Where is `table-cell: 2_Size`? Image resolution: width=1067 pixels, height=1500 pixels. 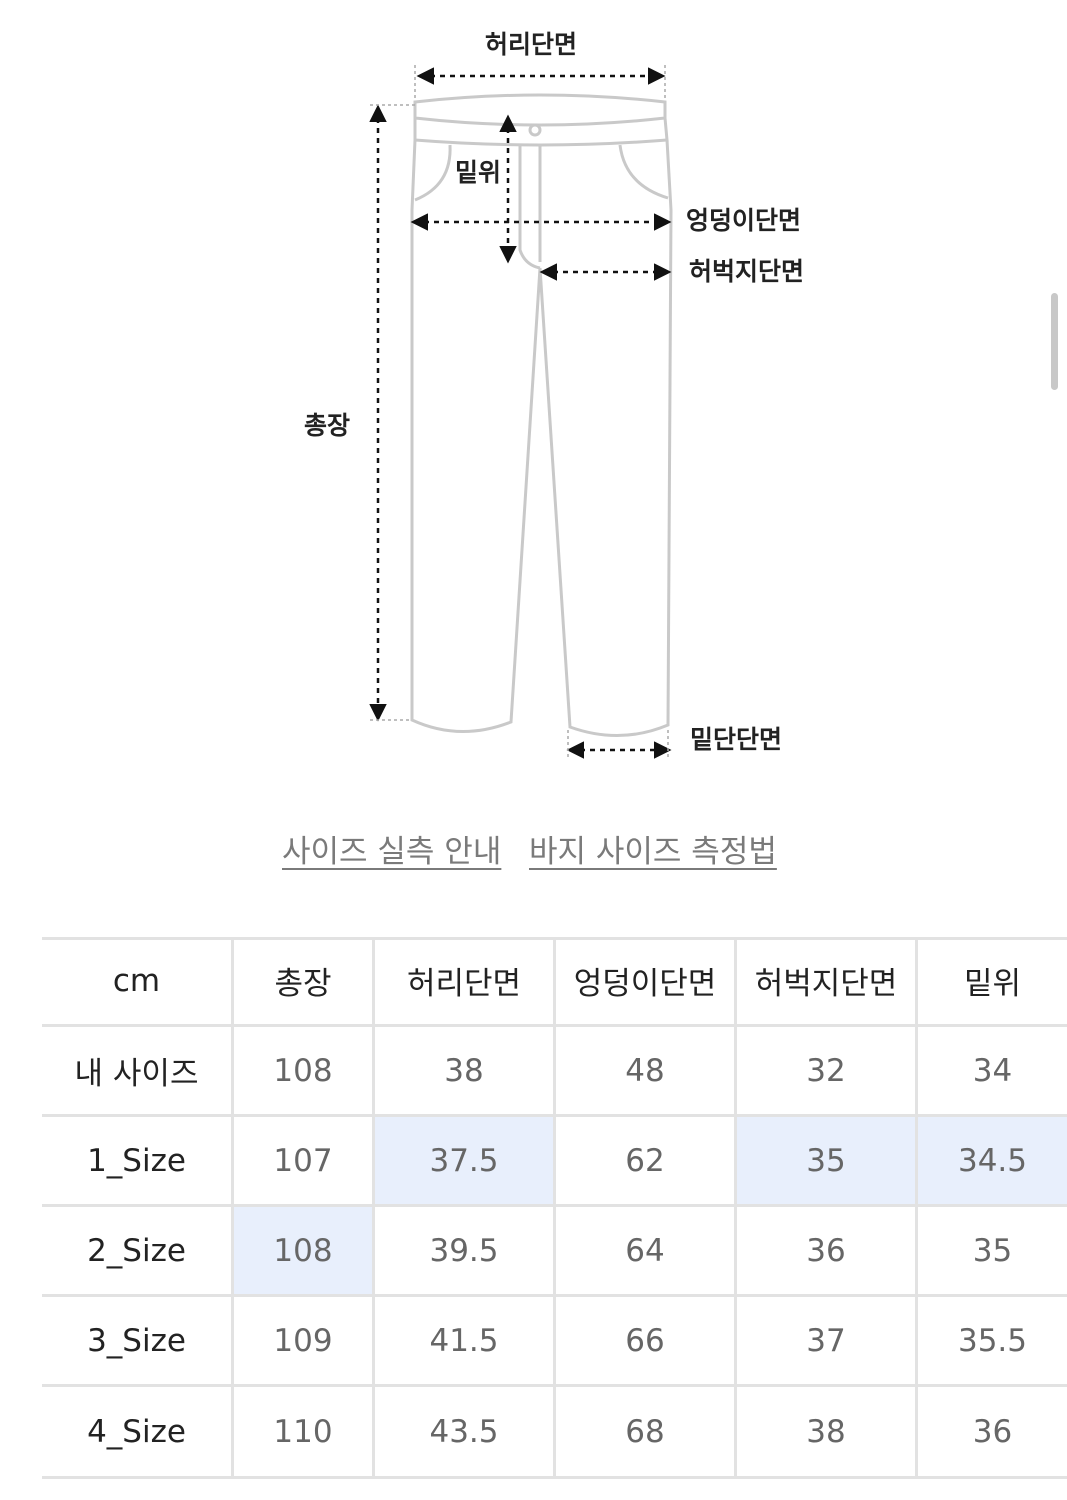 table-cell: 2_Size is located at coordinates (138, 1252).